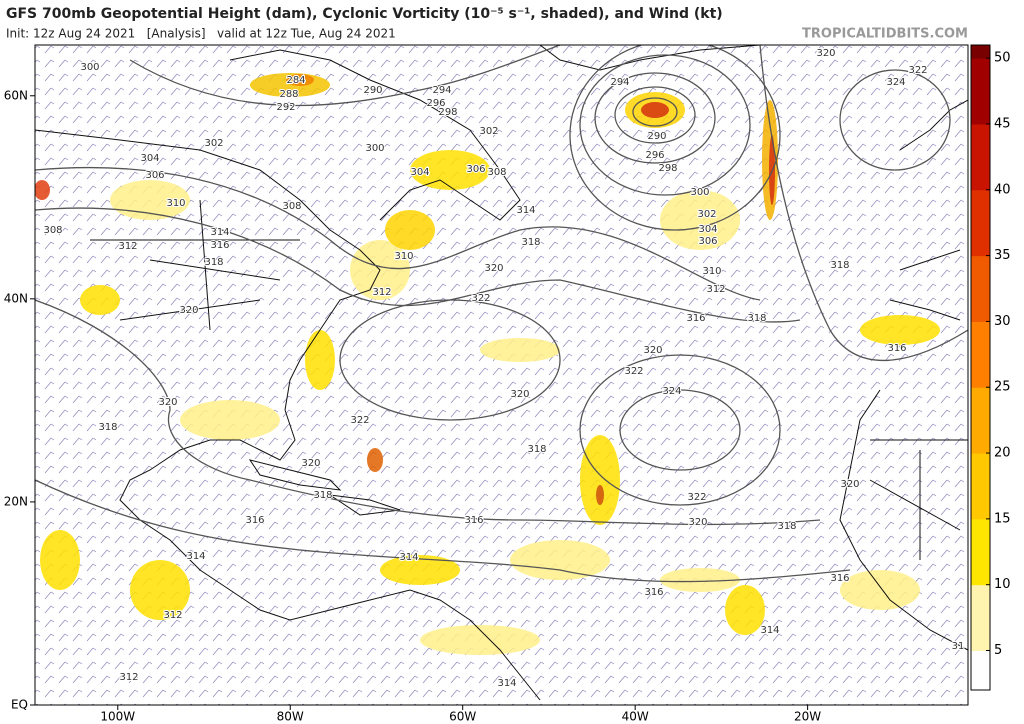  Describe the element at coordinates (1002, 255) in the screenshot. I see `colorbar-tick-label: 35` at that location.